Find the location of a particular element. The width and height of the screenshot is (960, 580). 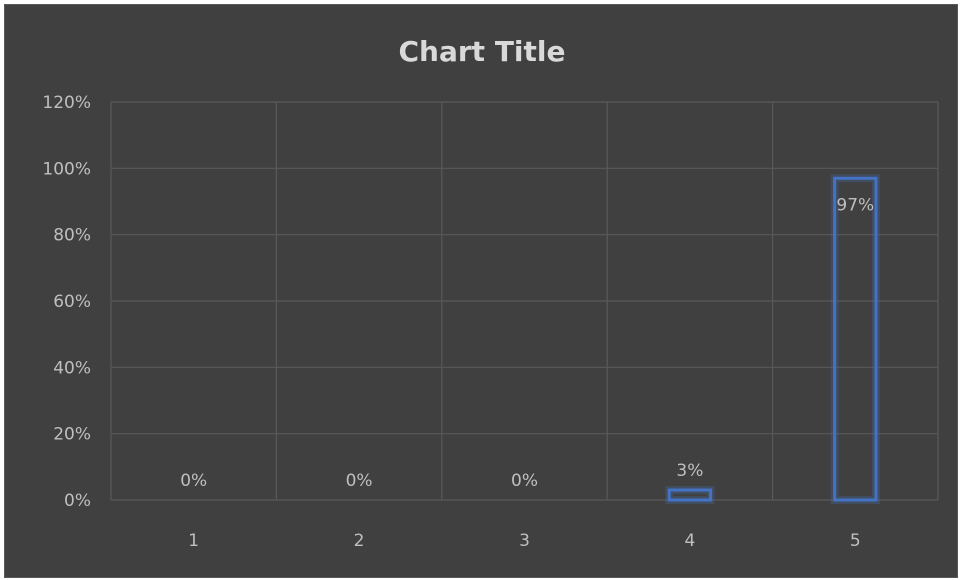

chart-title: Chart Title is located at coordinates (482, 51).